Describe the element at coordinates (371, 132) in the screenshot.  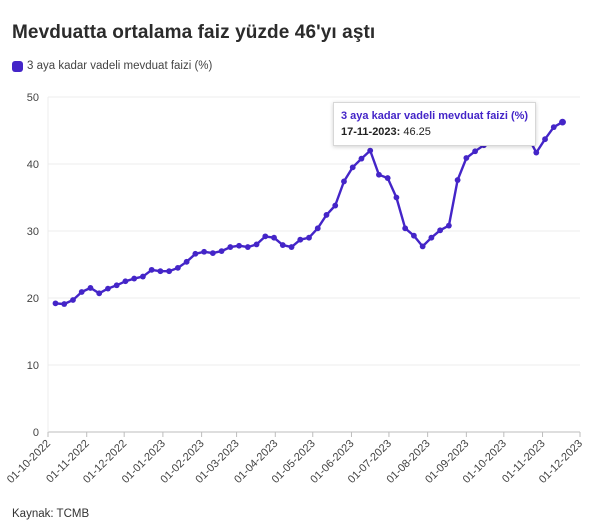
I see `tooltip-date: 17-11-2023:` at that location.